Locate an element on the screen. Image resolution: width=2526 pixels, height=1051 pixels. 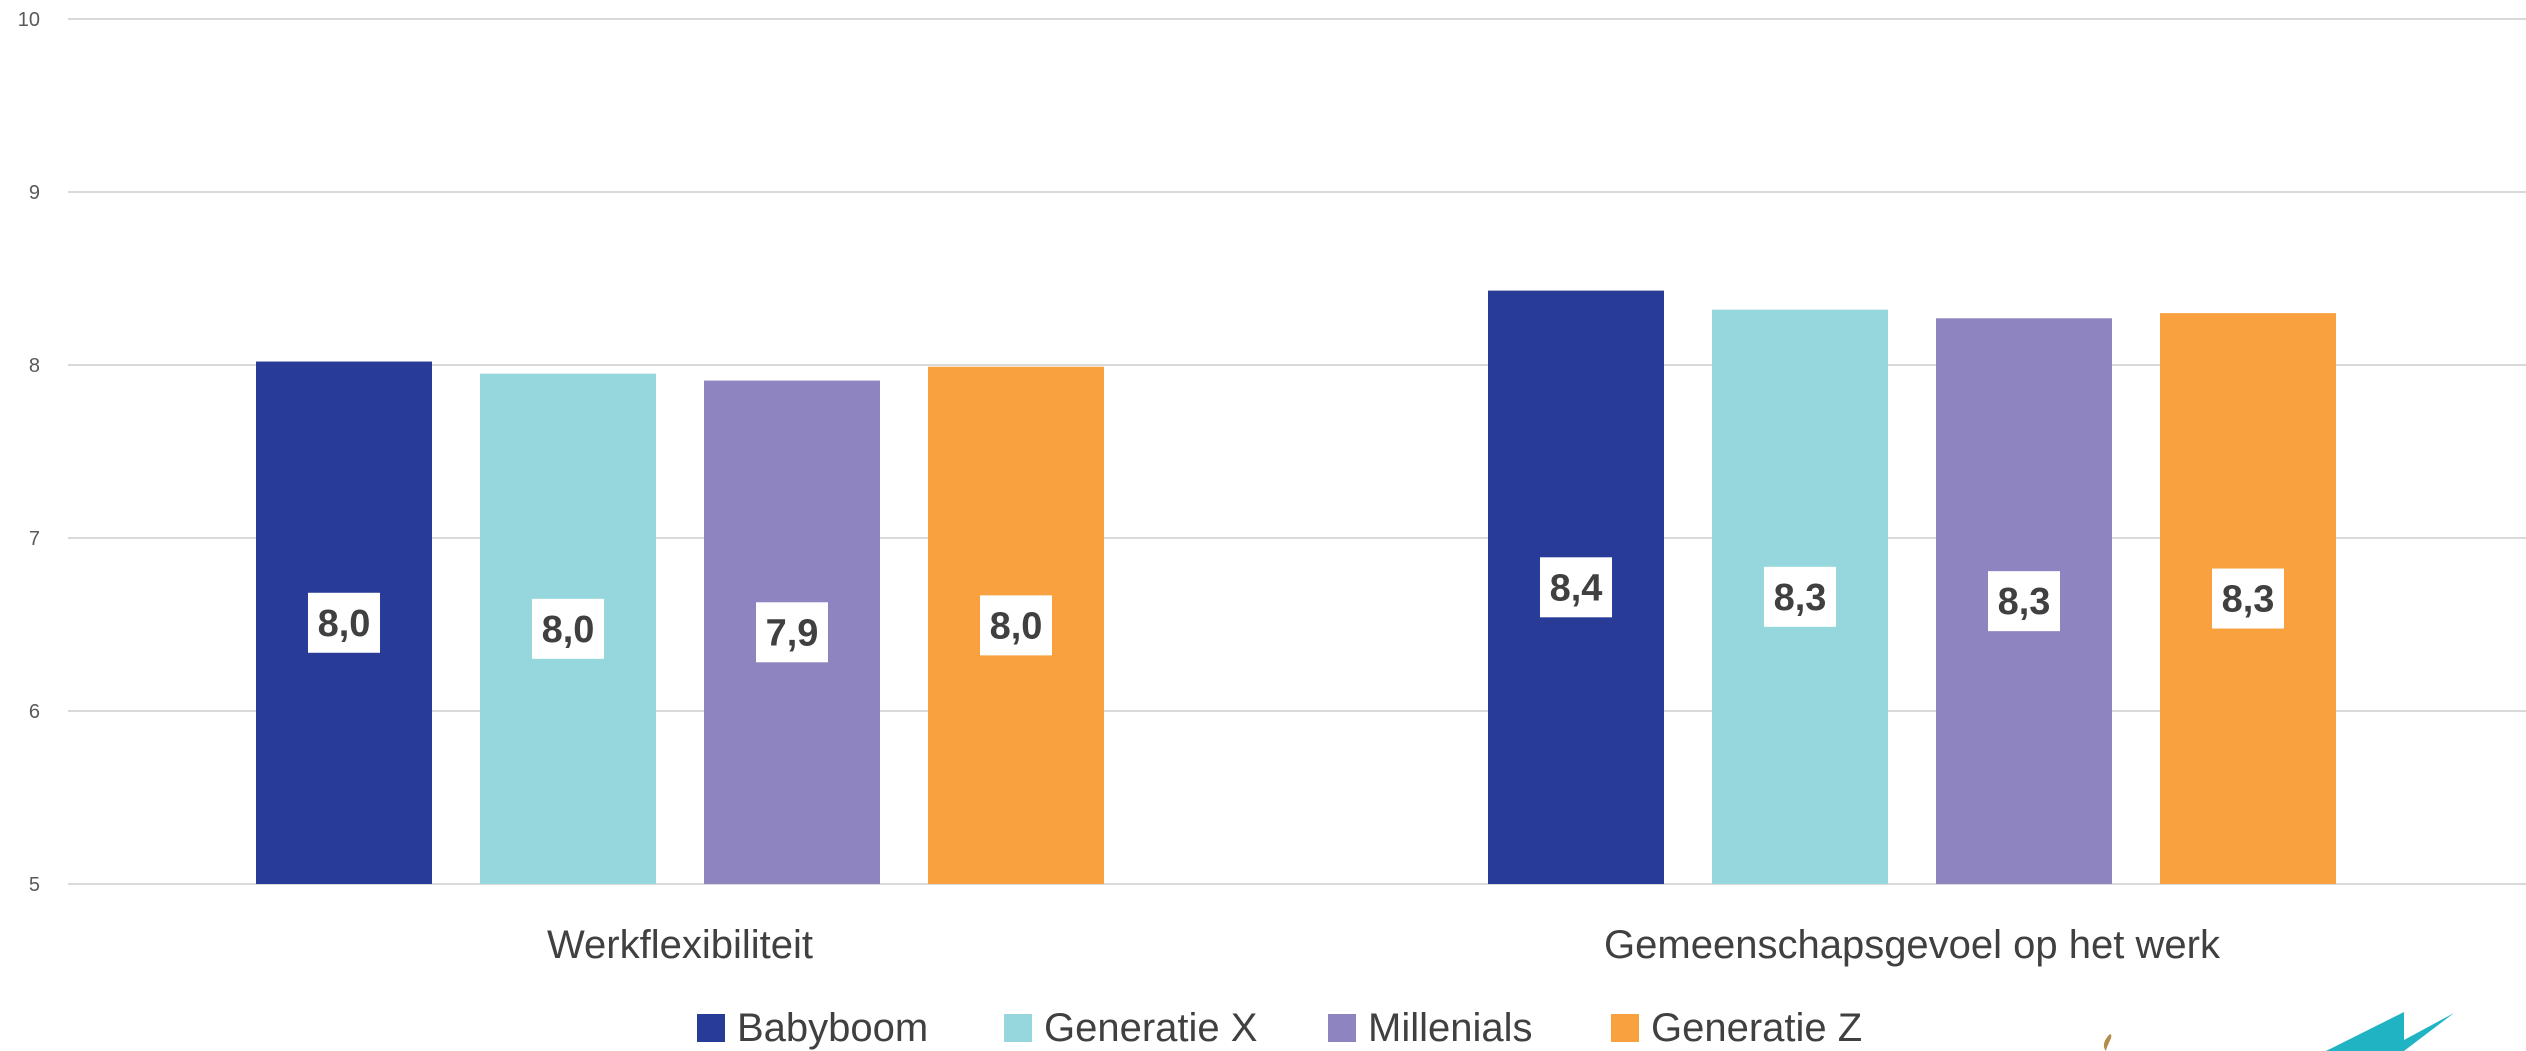
y-tick-label: 8 is located at coordinates (34, 366).